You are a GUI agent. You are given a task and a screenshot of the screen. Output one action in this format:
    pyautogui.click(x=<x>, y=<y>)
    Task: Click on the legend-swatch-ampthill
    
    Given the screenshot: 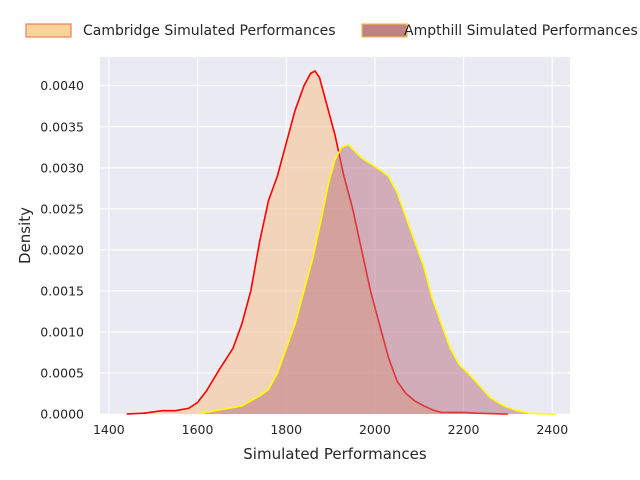 What is the action you would take?
    pyautogui.click(x=384, y=30)
    